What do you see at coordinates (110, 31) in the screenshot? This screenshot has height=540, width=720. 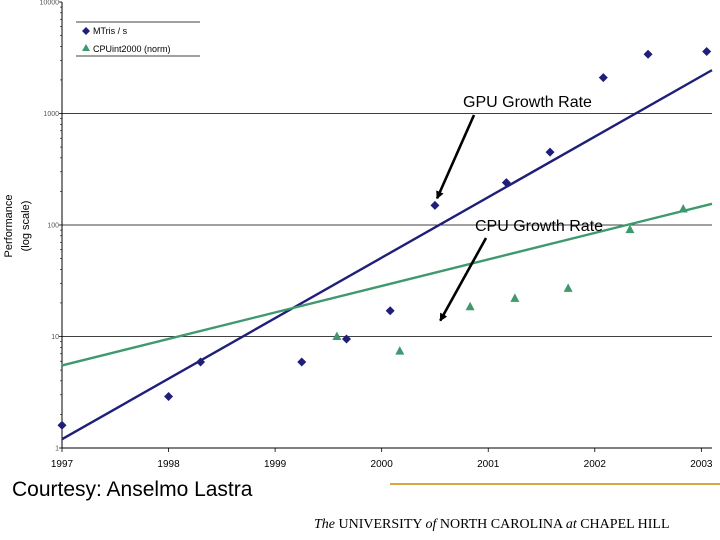 I see `legend-label-gpu: MTris / s` at bounding box center [110, 31].